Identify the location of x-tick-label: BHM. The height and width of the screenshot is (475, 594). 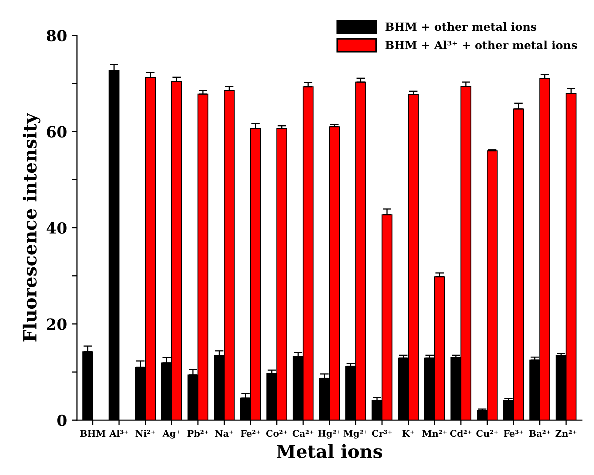
(93, 433).